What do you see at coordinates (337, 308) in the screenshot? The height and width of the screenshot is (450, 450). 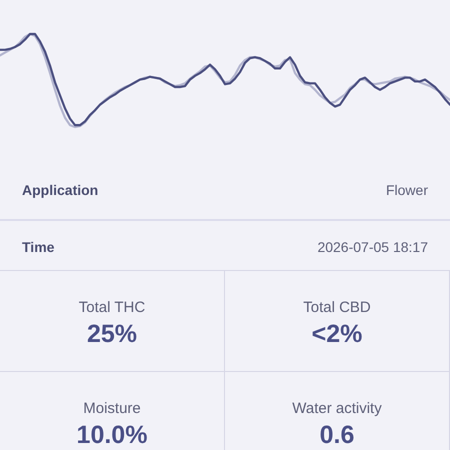 I see `text: Total CBD` at bounding box center [337, 308].